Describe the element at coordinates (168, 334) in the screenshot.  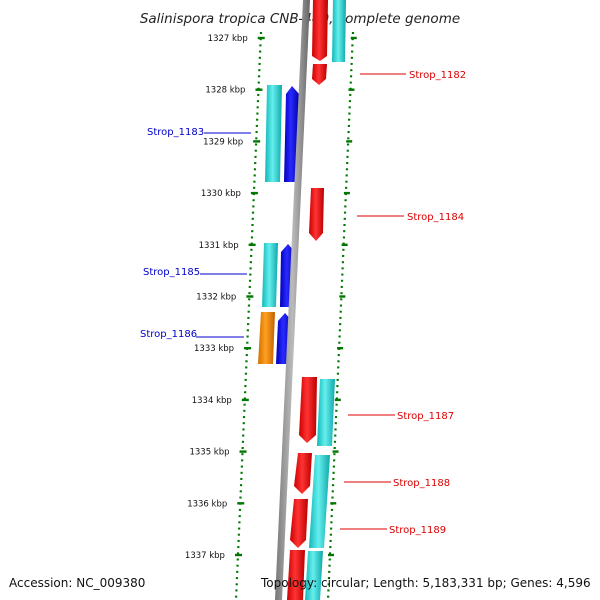
I see `gene-label: Strop_1186` at that location.